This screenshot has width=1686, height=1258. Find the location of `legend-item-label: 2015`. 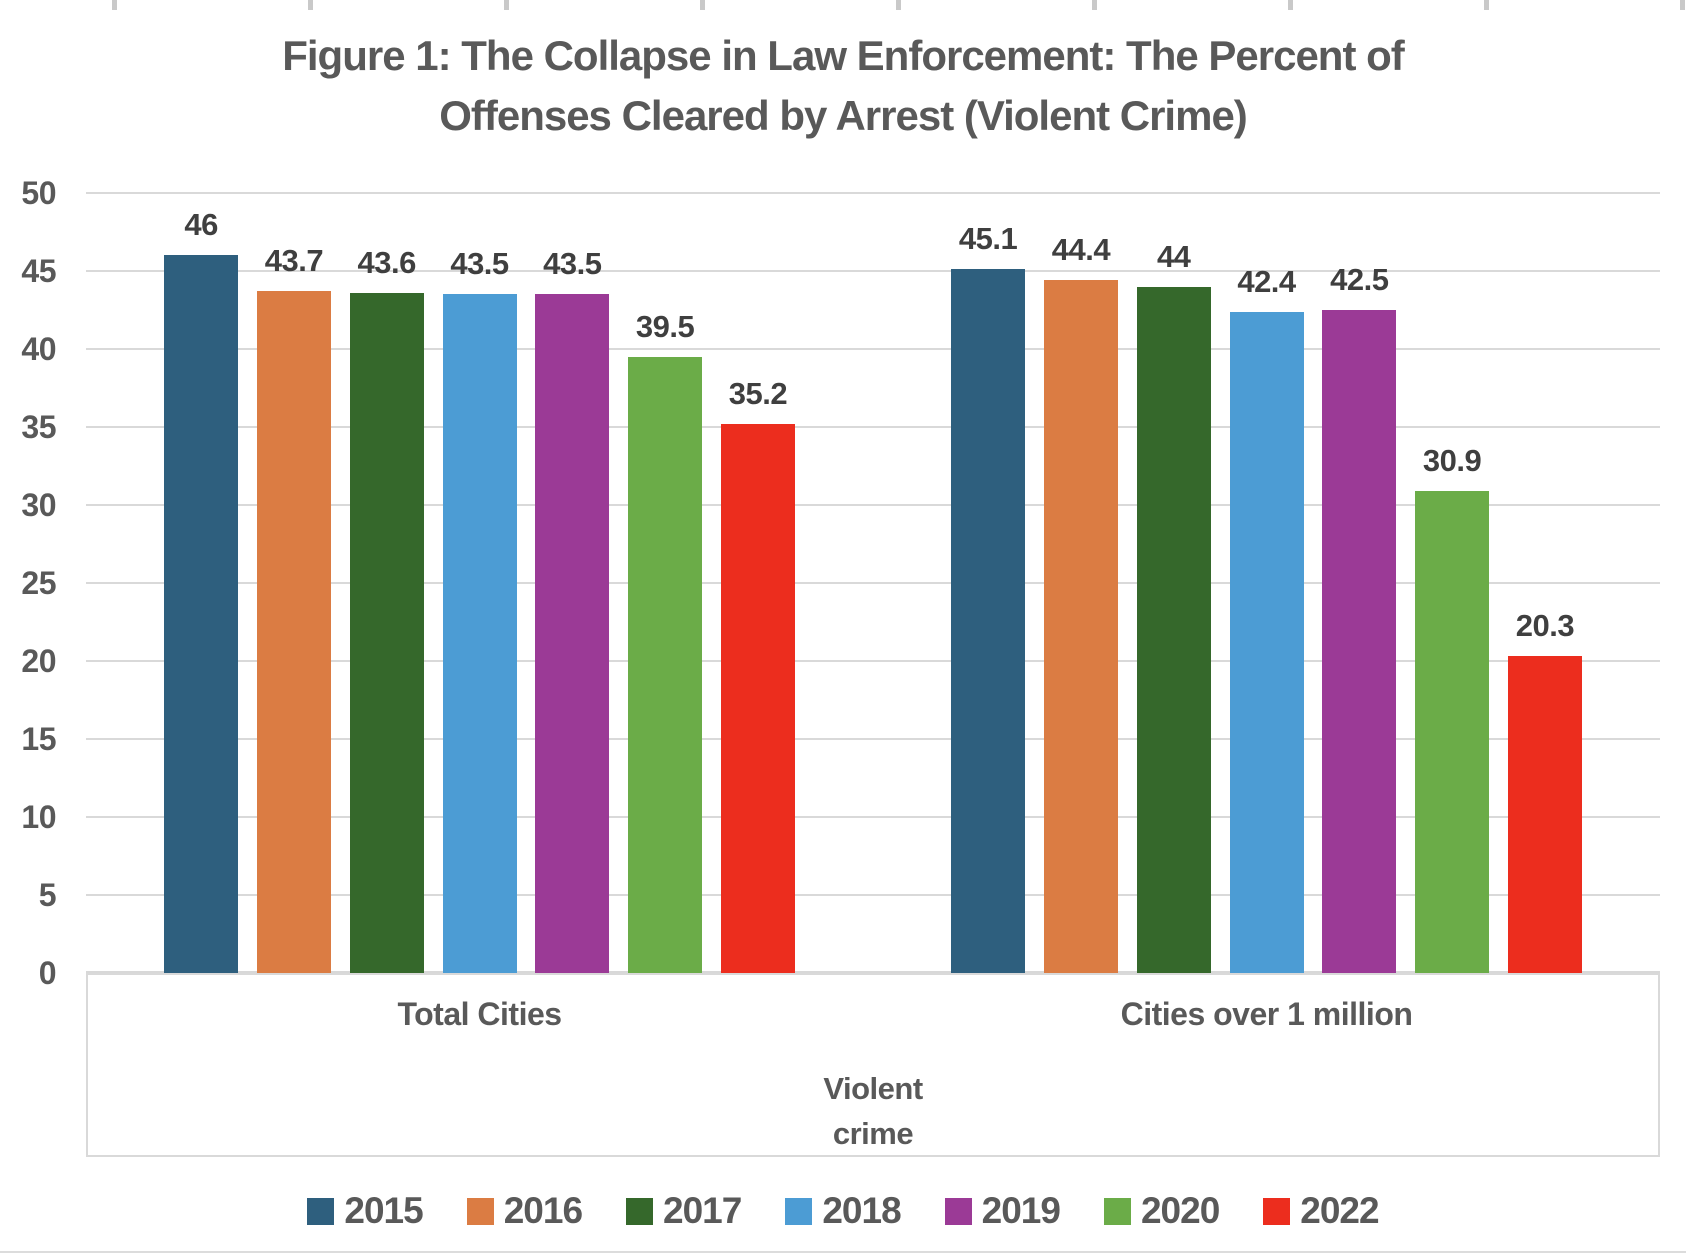

legend-item-label: 2015 is located at coordinates (383, 1210).